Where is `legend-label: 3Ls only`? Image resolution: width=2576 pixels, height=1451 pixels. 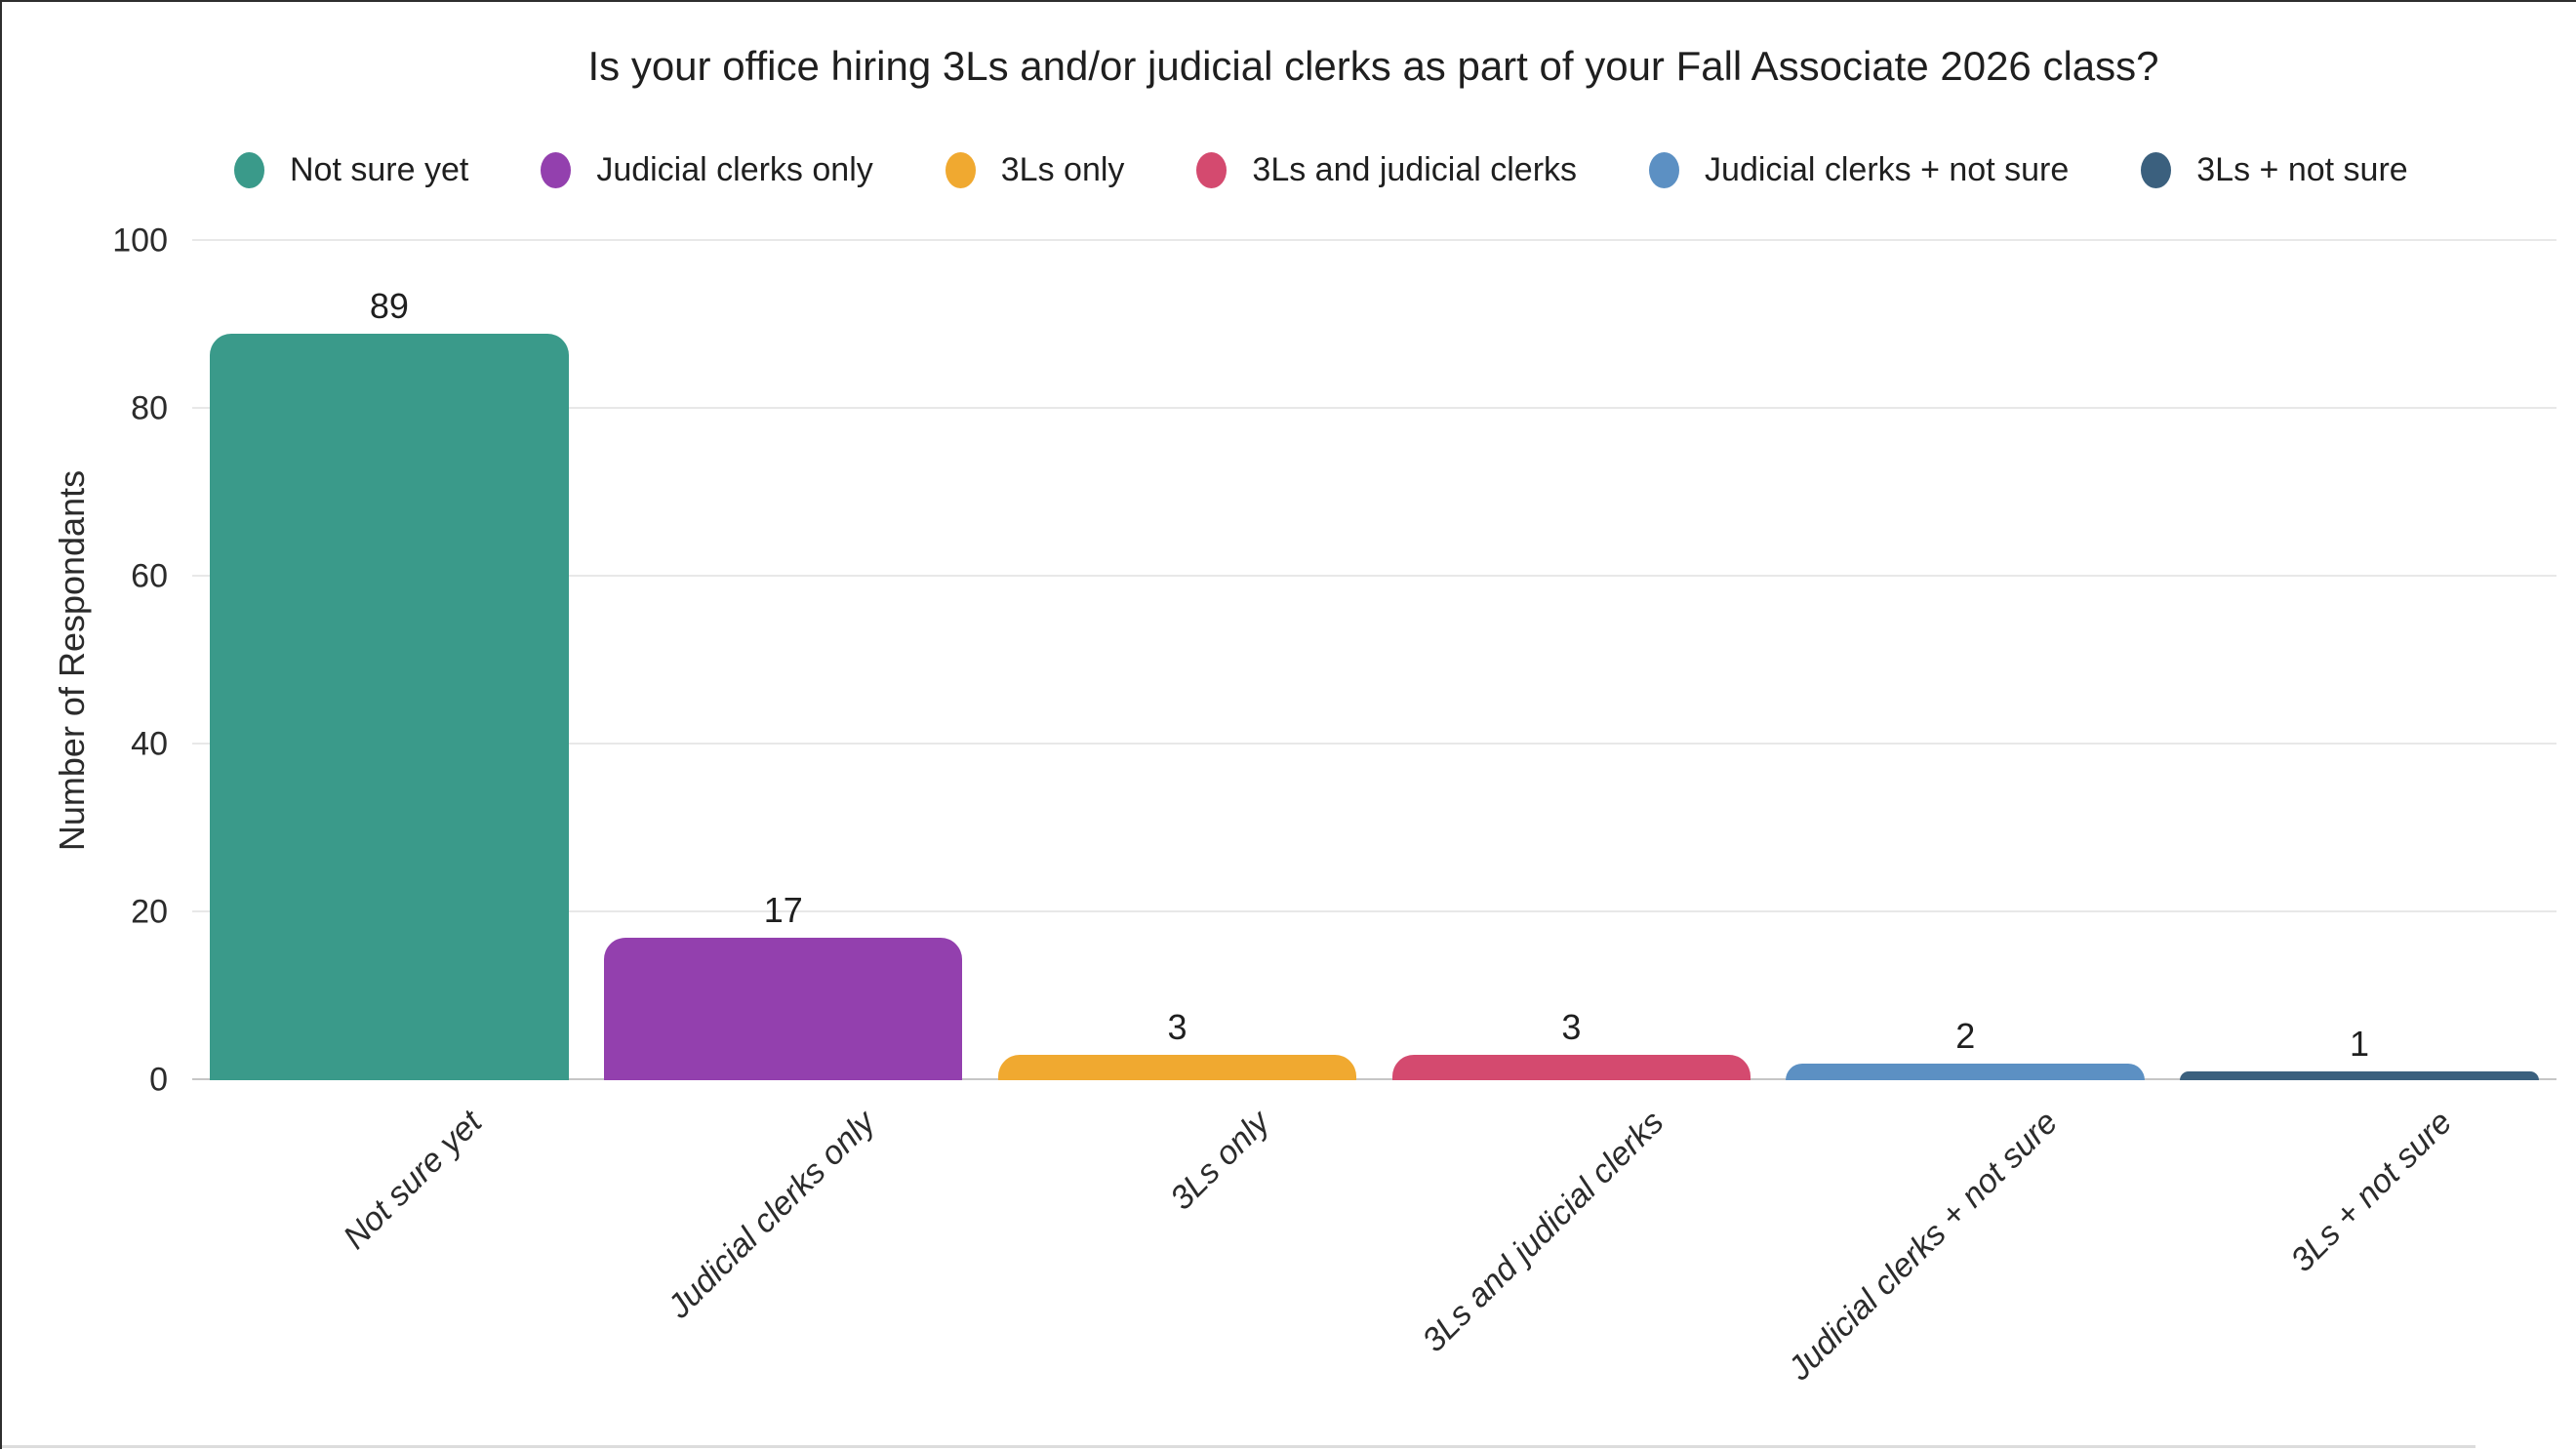 legend-label: 3Ls only is located at coordinates (1062, 169).